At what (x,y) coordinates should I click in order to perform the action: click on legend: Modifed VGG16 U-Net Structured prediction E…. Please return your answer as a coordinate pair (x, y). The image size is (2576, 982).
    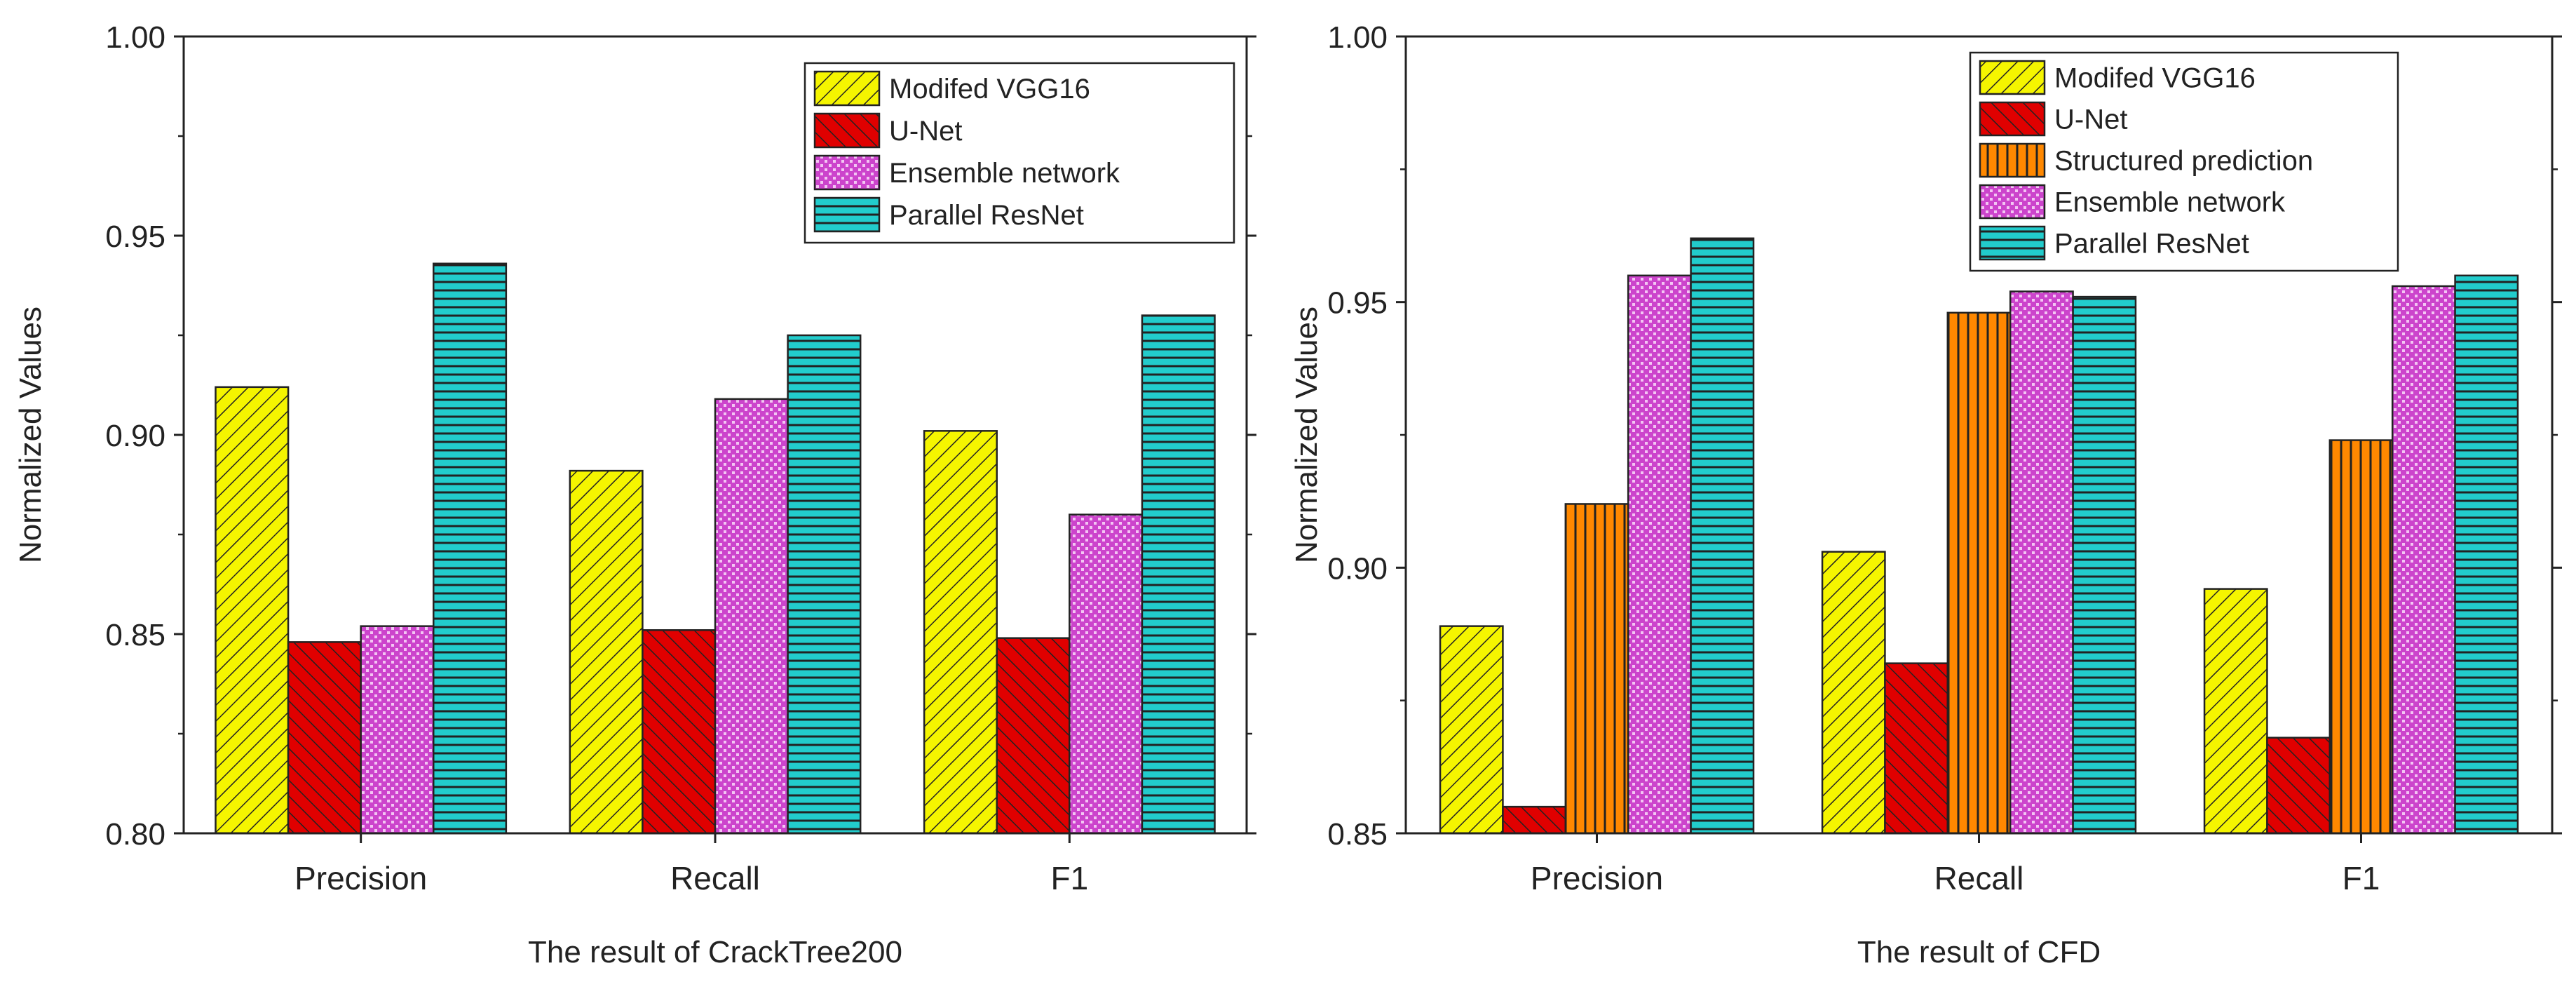
    Looking at the image, I should click on (2184, 161).